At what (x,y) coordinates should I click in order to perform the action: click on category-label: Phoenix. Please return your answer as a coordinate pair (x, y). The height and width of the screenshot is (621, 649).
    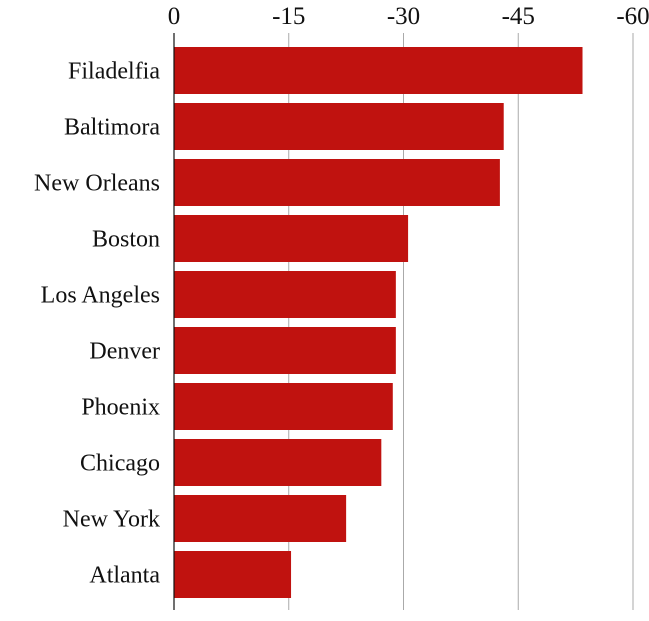
    Looking at the image, I should click on (120, 408).